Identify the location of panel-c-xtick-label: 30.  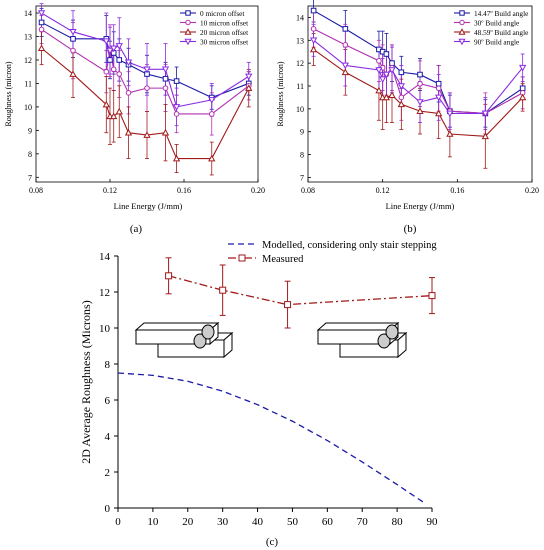
(223, 522).